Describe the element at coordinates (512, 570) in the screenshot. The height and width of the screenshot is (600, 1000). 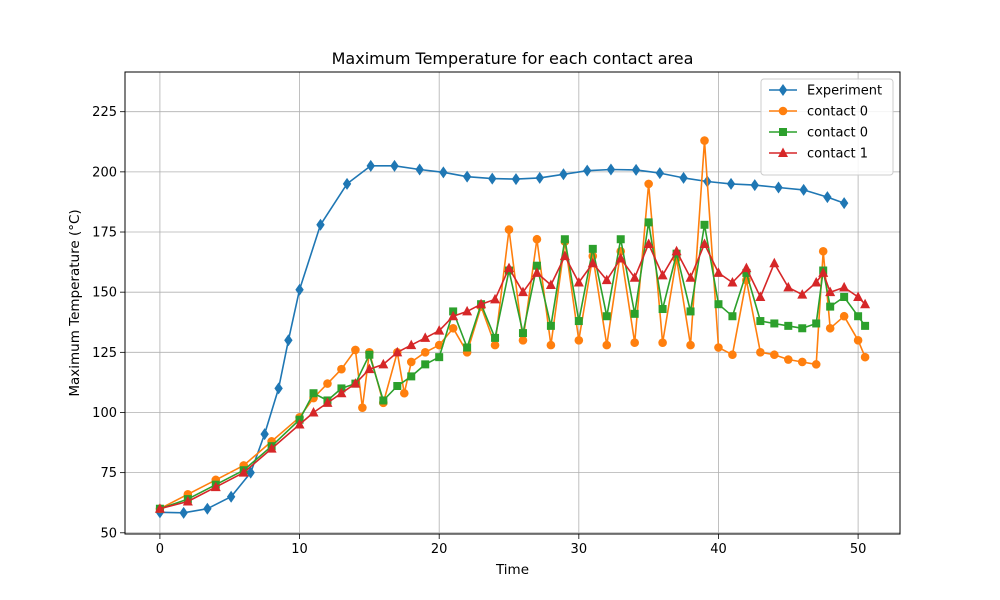
I see `x-axis-title: Time` at that location.